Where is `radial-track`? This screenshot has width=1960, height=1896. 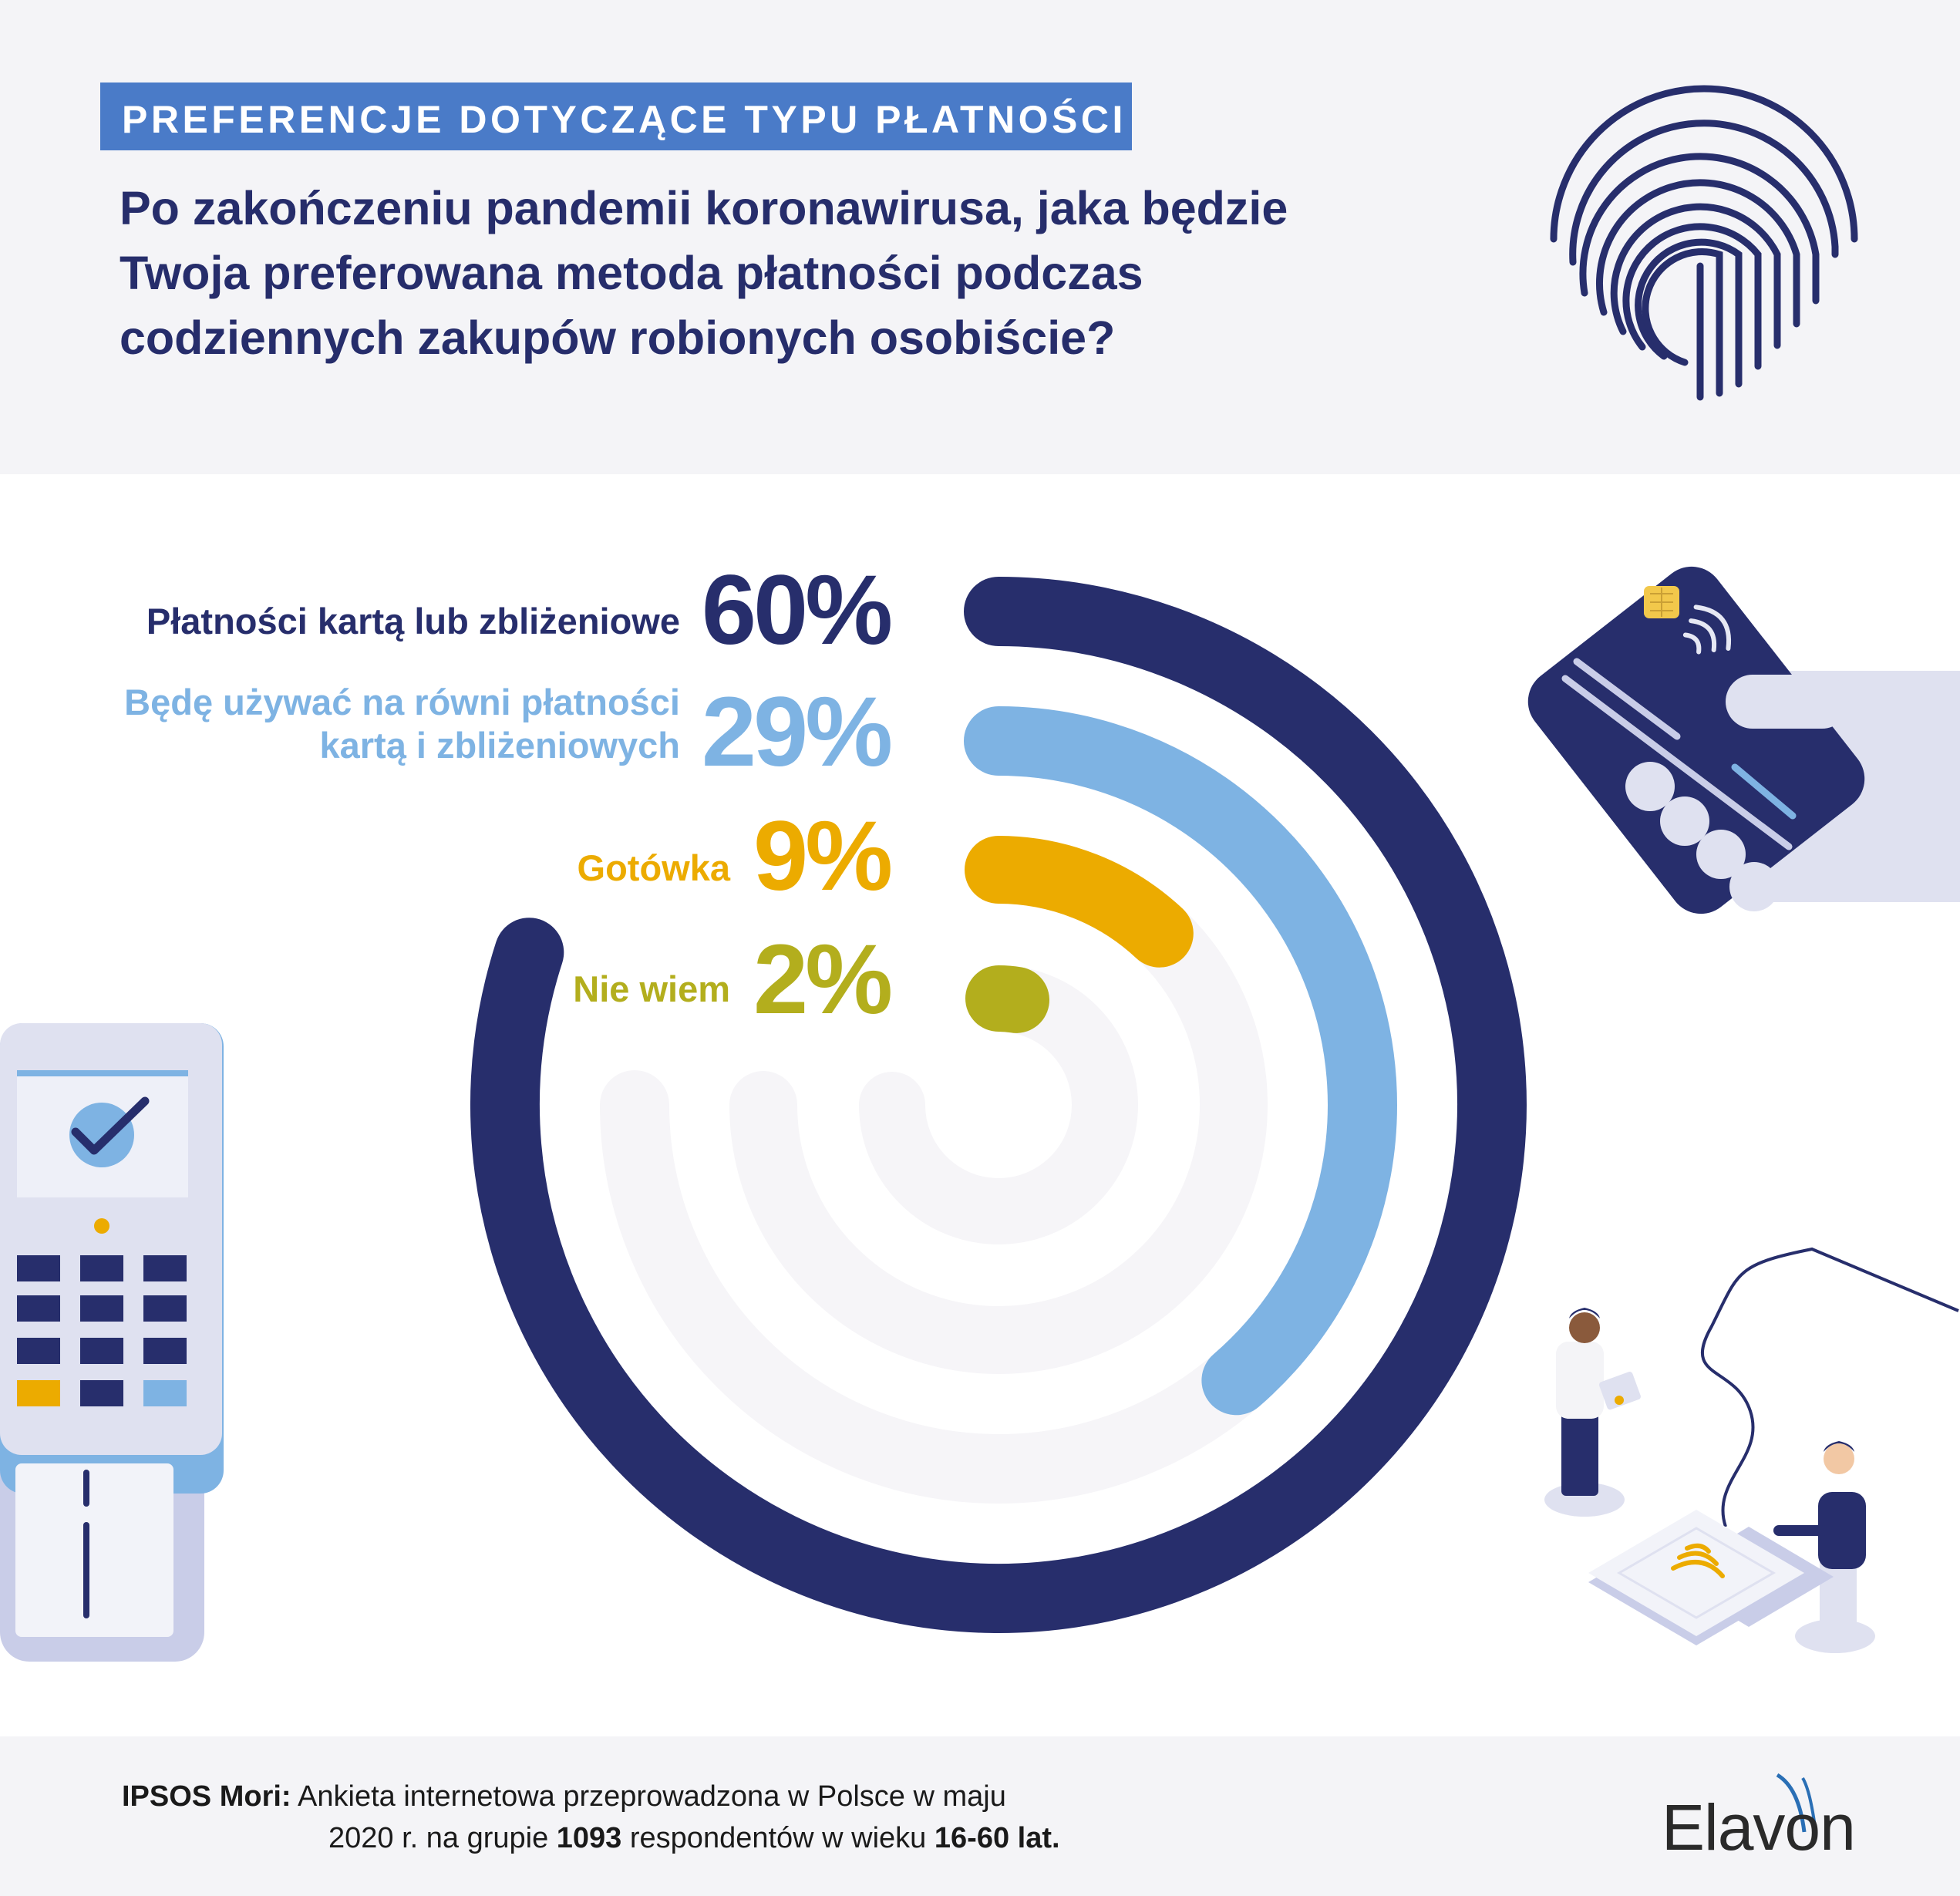 radial-track is located at coordinates (998, 1104).